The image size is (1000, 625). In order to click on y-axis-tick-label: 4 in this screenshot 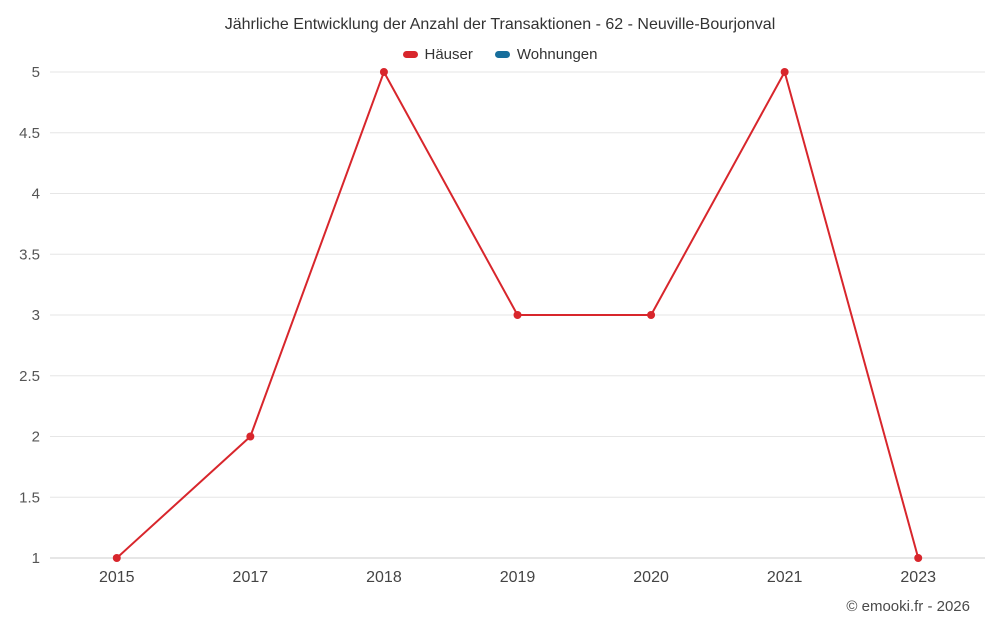, I will do `click(36, 194)`.